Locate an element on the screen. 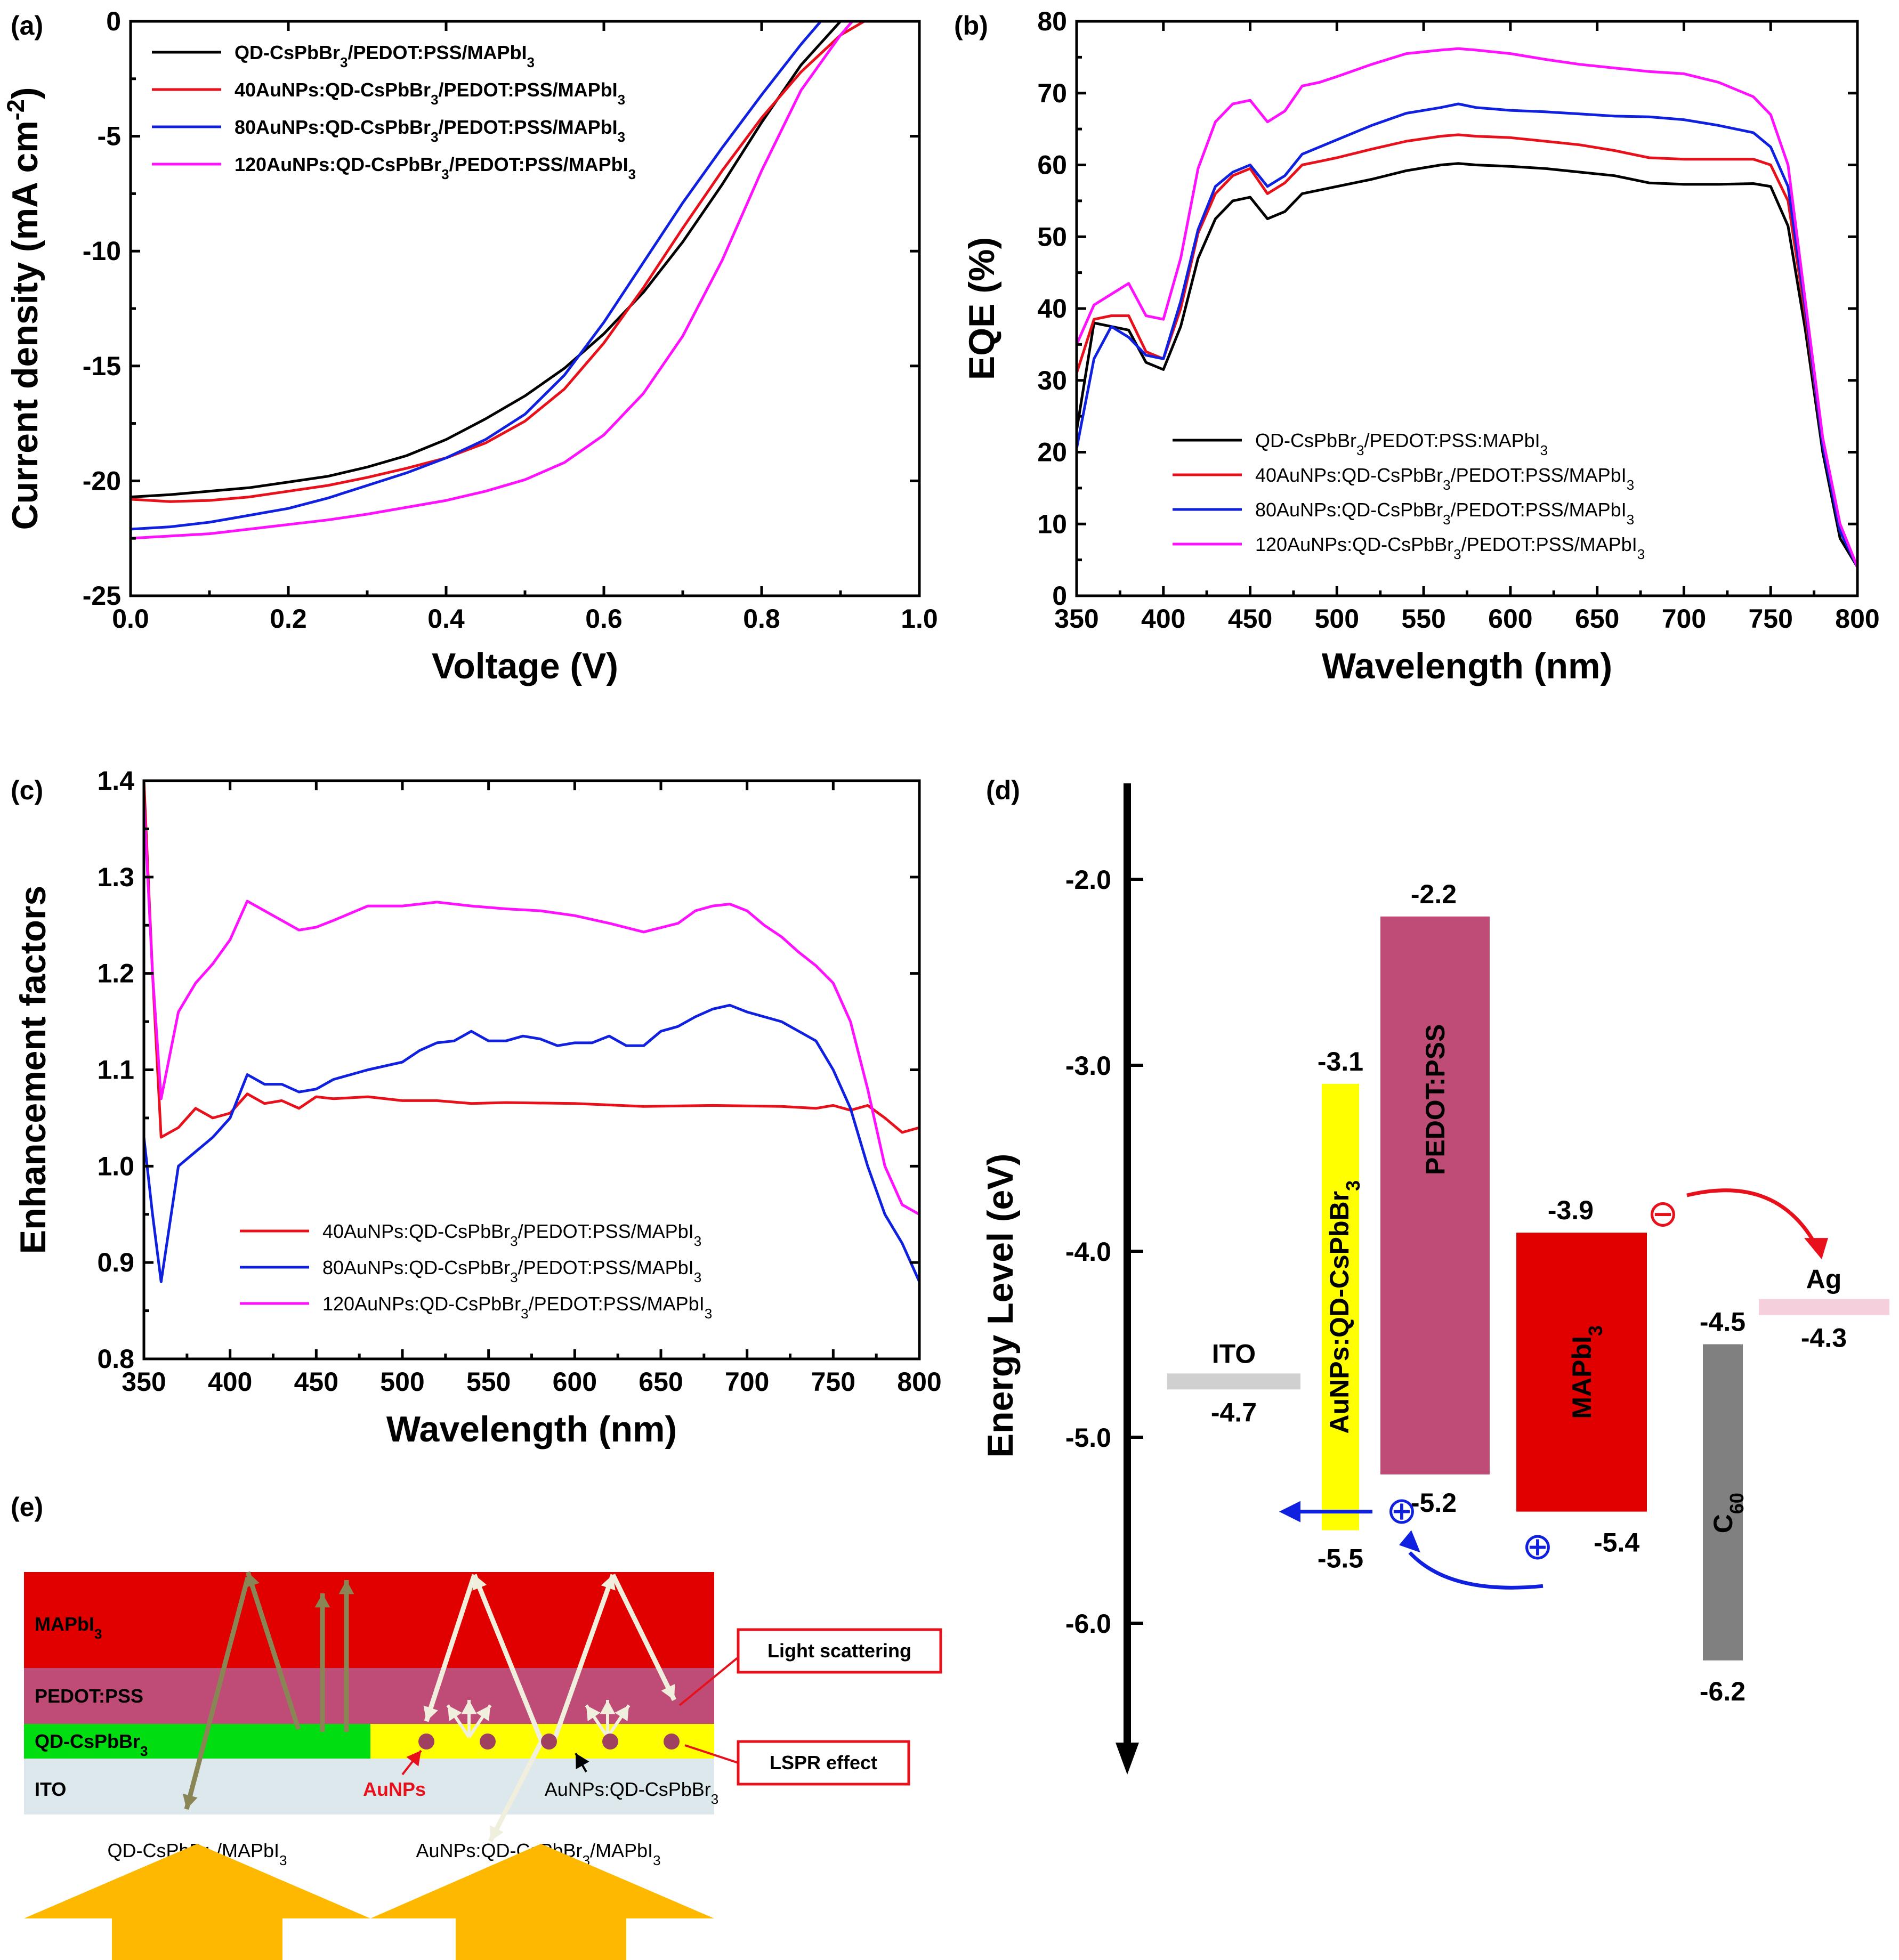  hole-symbol-2: ⊕ is located at coordinates (1538, 1546).